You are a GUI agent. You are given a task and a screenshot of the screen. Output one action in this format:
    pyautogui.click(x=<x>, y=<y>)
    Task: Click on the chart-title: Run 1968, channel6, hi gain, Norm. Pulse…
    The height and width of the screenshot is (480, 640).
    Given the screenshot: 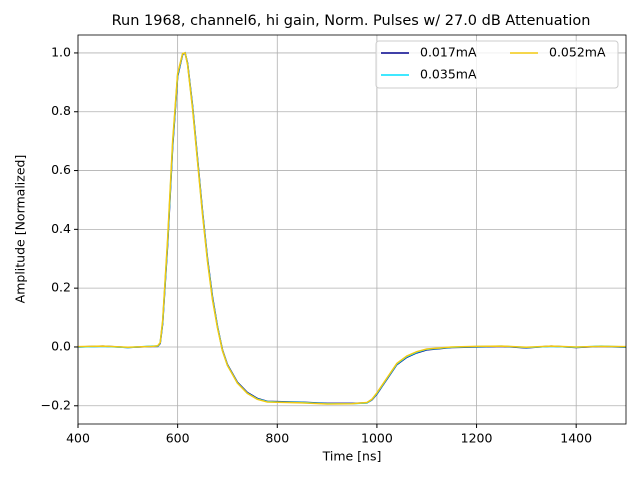 What is the action you would take?
    pyautogui.click(x=351, y=21)
    